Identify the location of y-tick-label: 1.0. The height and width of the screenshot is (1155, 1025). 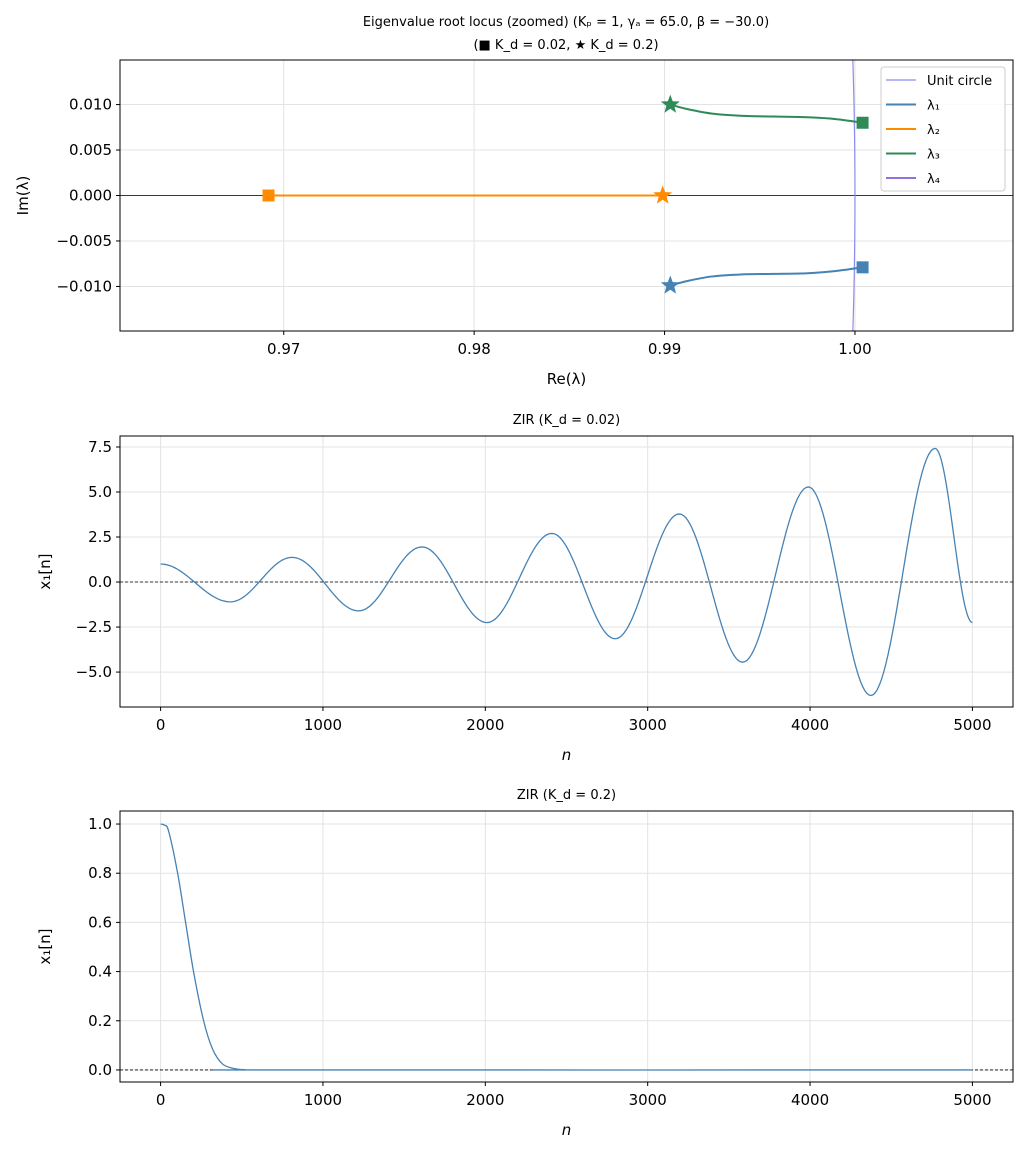
(100, 824).